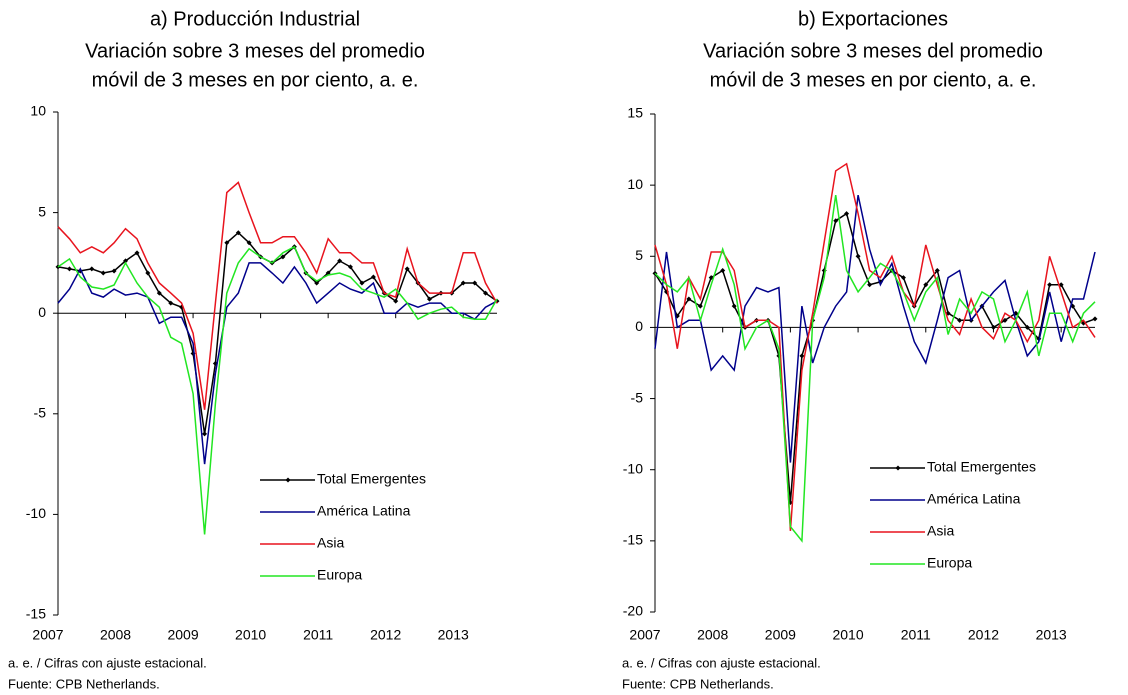 Image resolution: width=1128 pixels, height=695 pixels. What do you see at coordinates (633, 611) in the screenshot?
I see `y-tick-label: -20` at bounding box center [633, 611].